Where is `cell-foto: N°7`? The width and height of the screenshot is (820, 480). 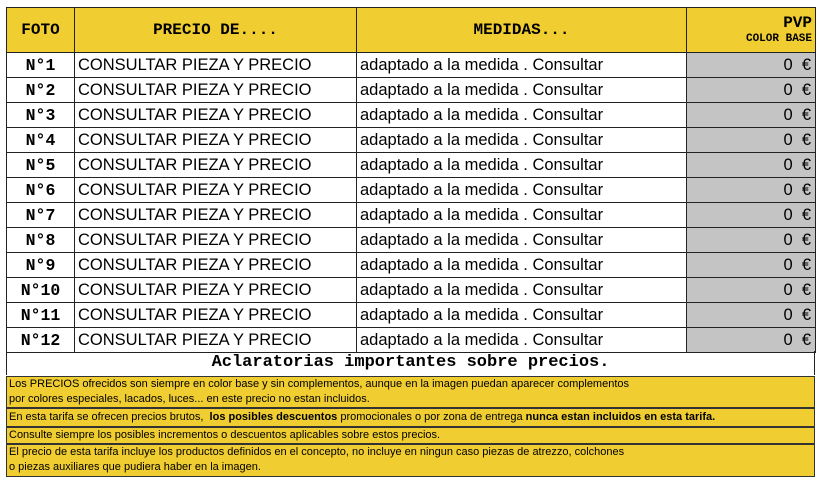 cell-foto: N°7 is located at coordinates (40, 215).